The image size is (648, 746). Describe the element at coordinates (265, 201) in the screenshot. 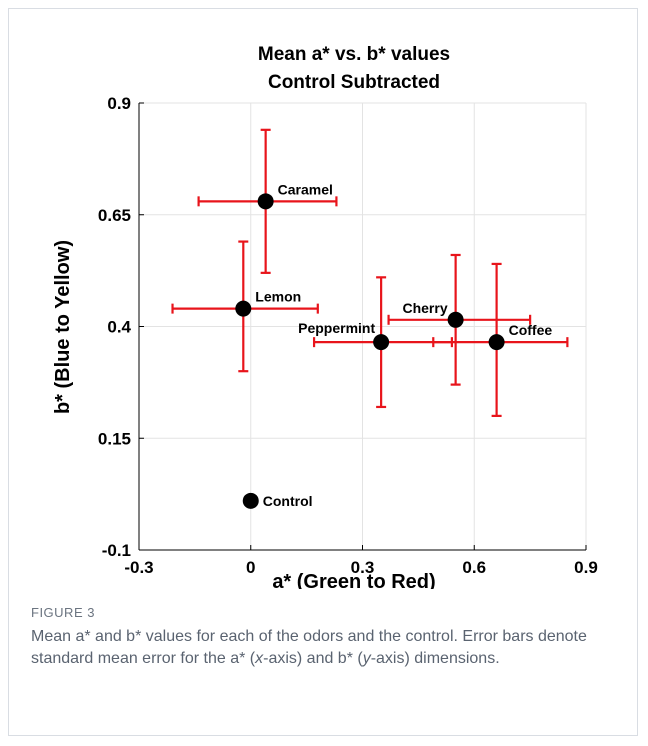

I see `data-point-caramel` at that location.